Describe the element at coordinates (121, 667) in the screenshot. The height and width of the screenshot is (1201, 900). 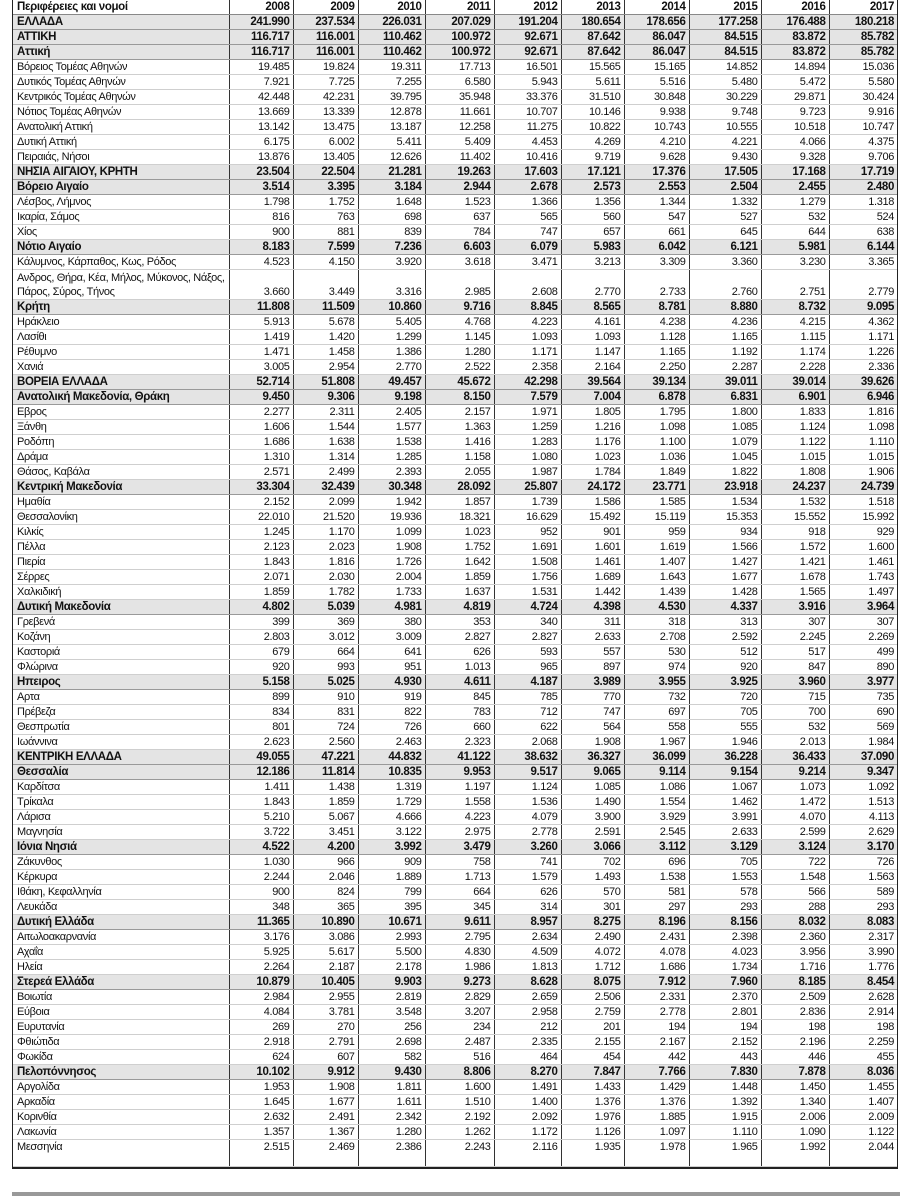
I see `row-label: Φλώρινα` at that location.